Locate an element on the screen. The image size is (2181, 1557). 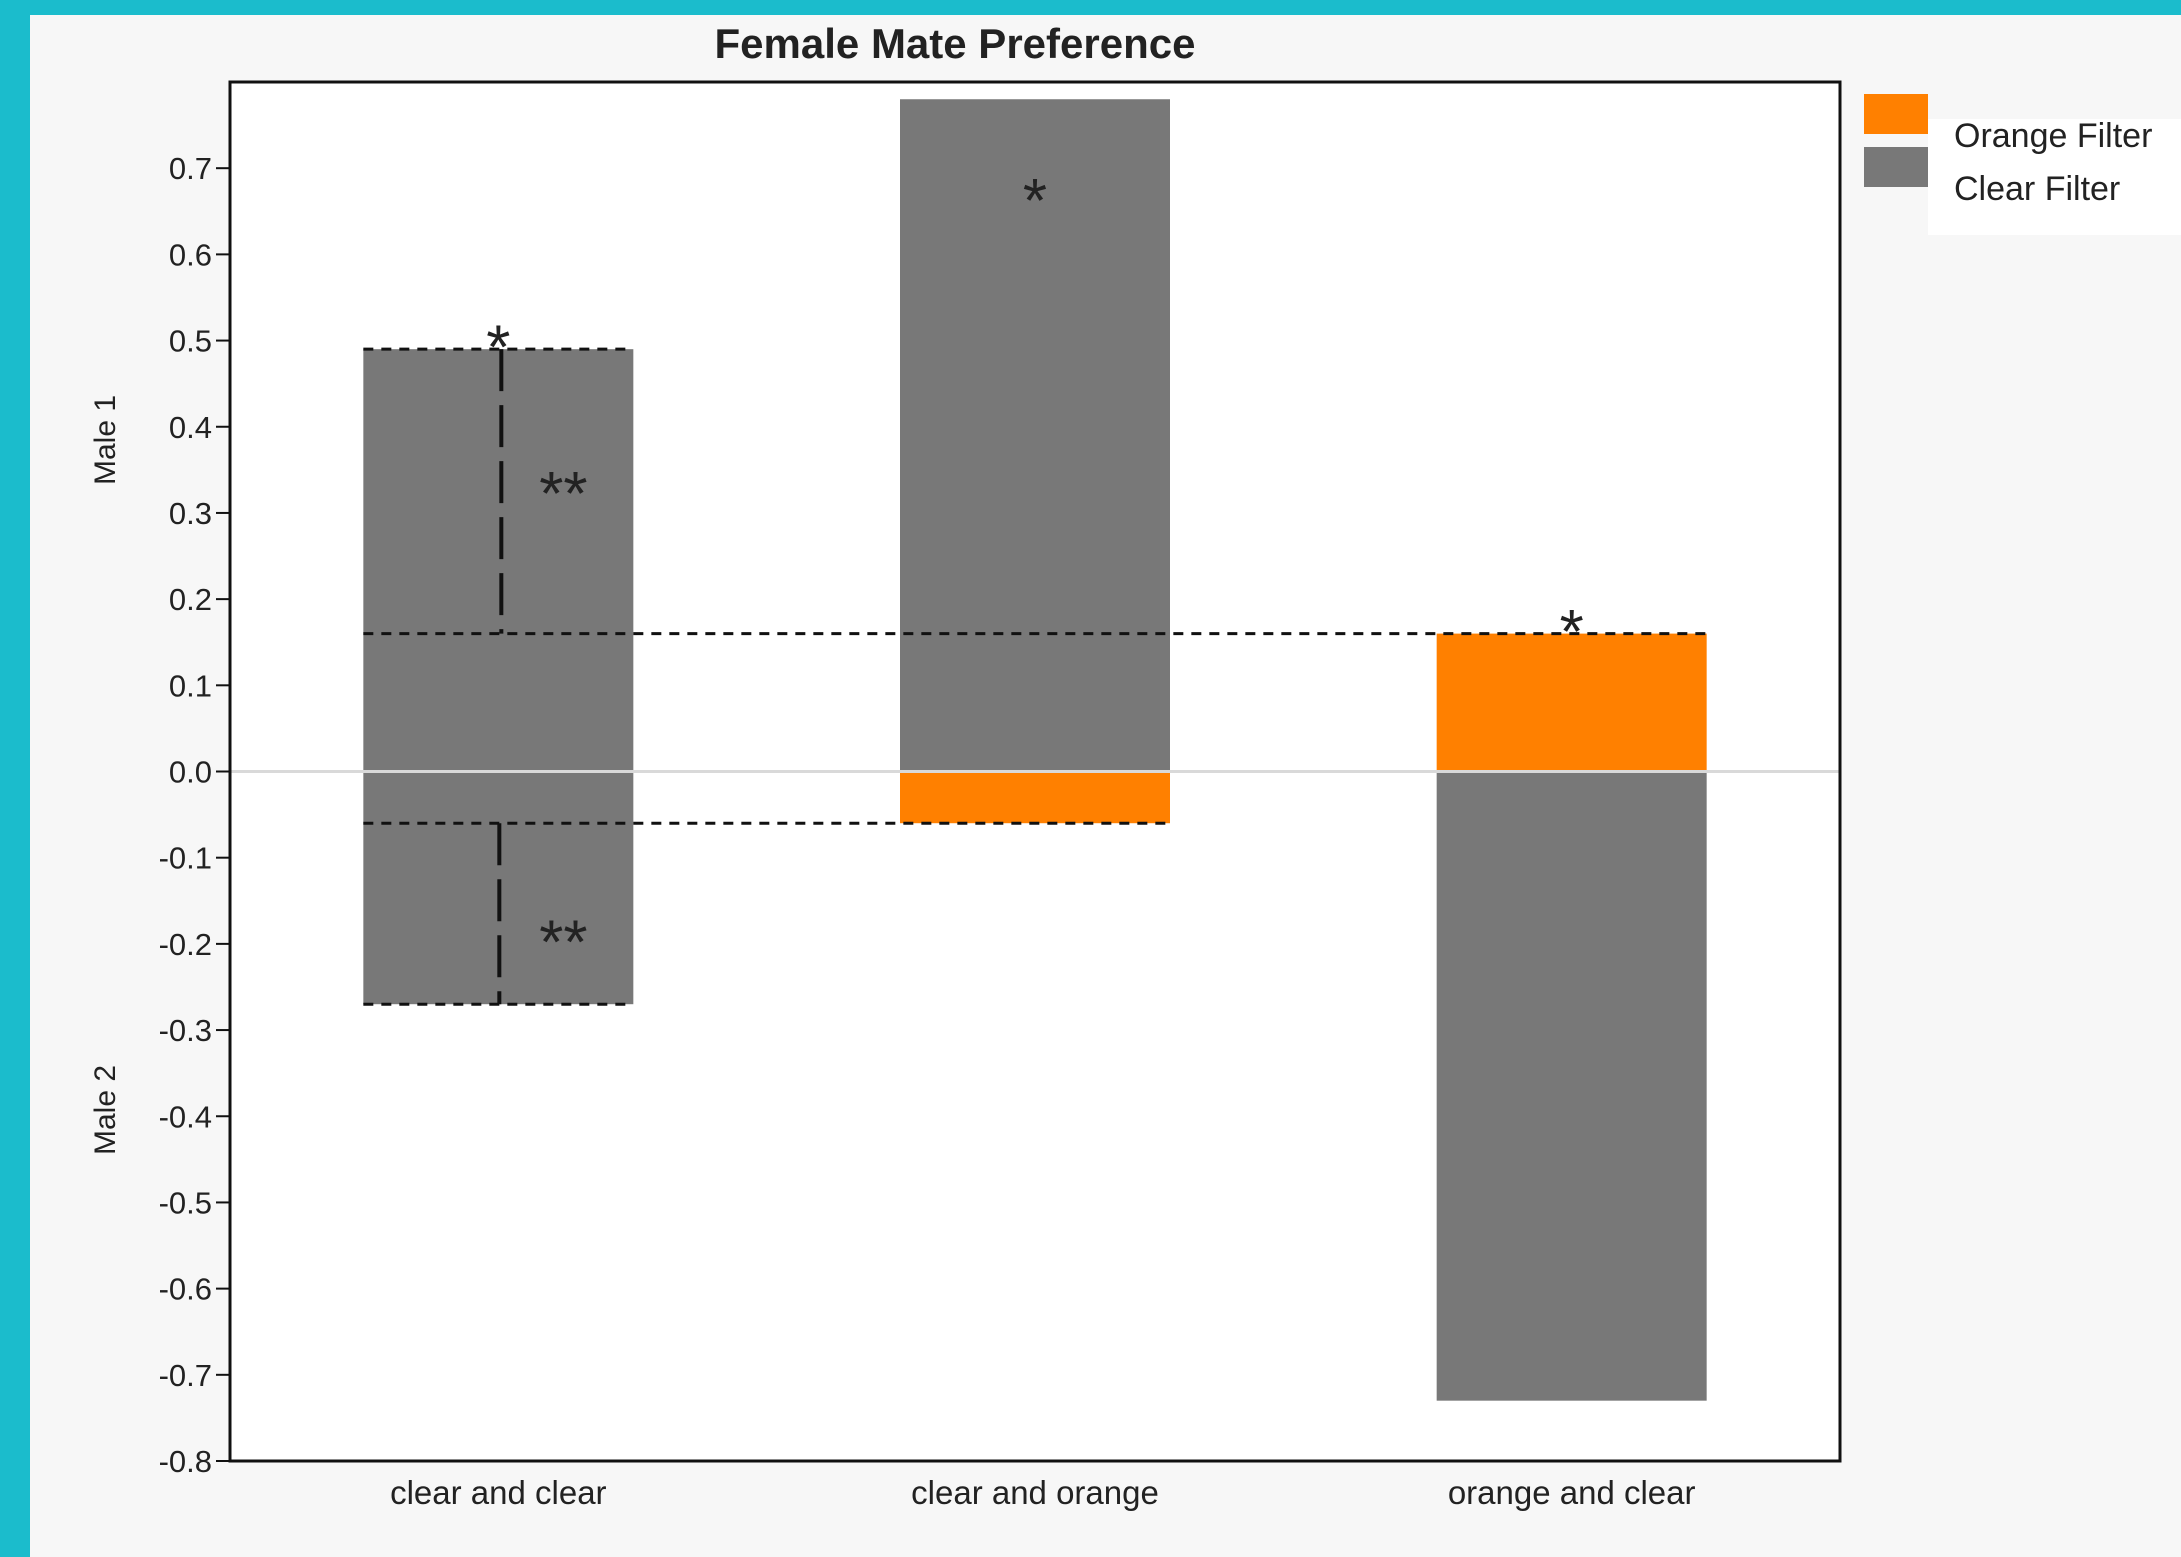
y-tick-label: -0.5 is located at coordinates (185, 1202).